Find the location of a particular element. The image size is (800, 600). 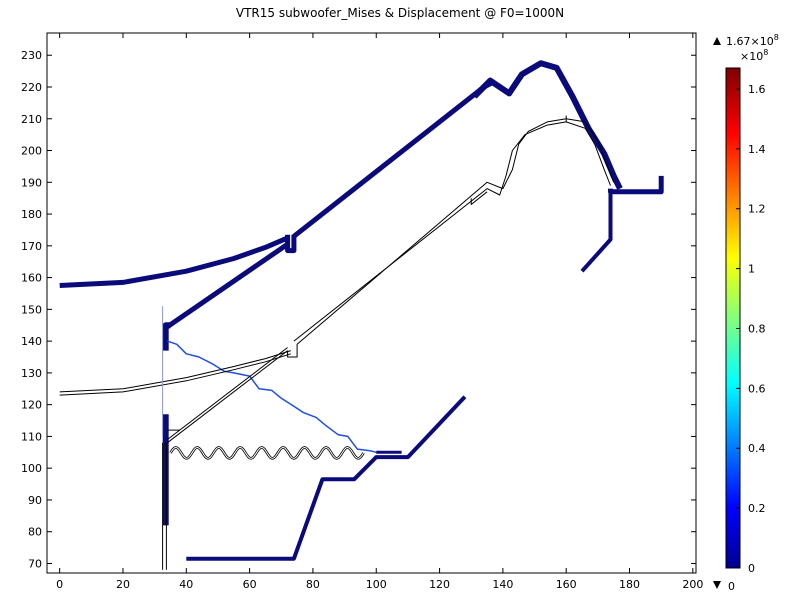

x-tick-label: 180 is located at coordinates (629, 584).